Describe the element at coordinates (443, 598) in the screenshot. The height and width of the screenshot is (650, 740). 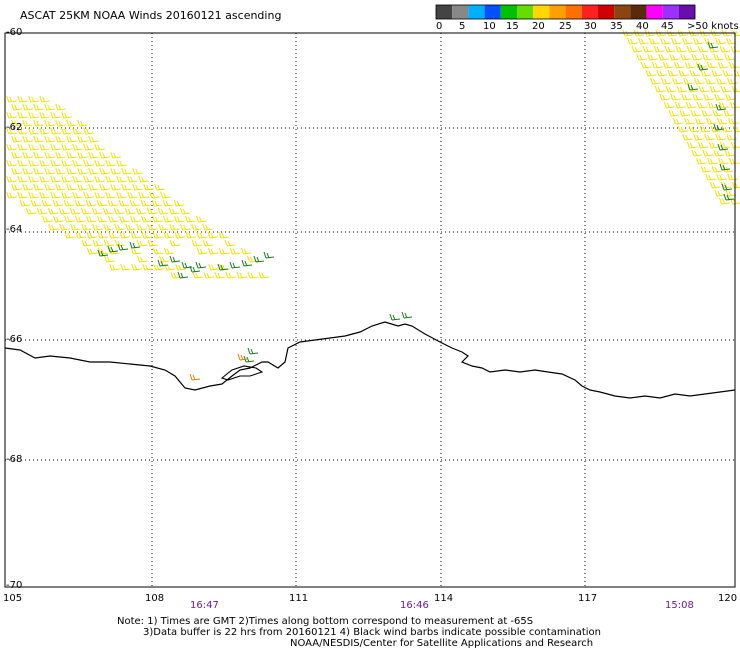
I see `lon-label-114: 114` at that location.